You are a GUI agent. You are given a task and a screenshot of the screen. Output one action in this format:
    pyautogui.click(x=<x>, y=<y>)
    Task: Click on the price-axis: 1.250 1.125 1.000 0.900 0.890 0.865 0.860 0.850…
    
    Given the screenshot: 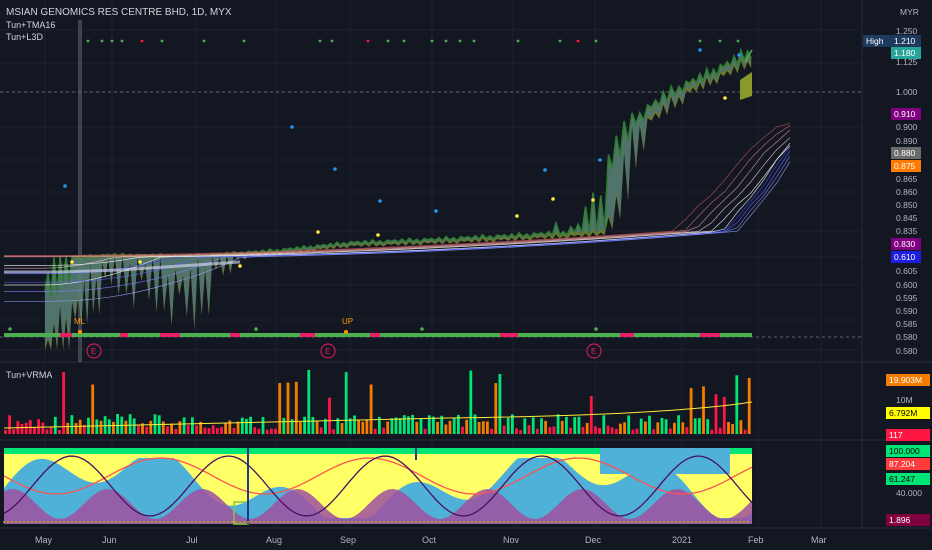 What is the action you would take?
    pyautogui.click(x=892, y=191)
    